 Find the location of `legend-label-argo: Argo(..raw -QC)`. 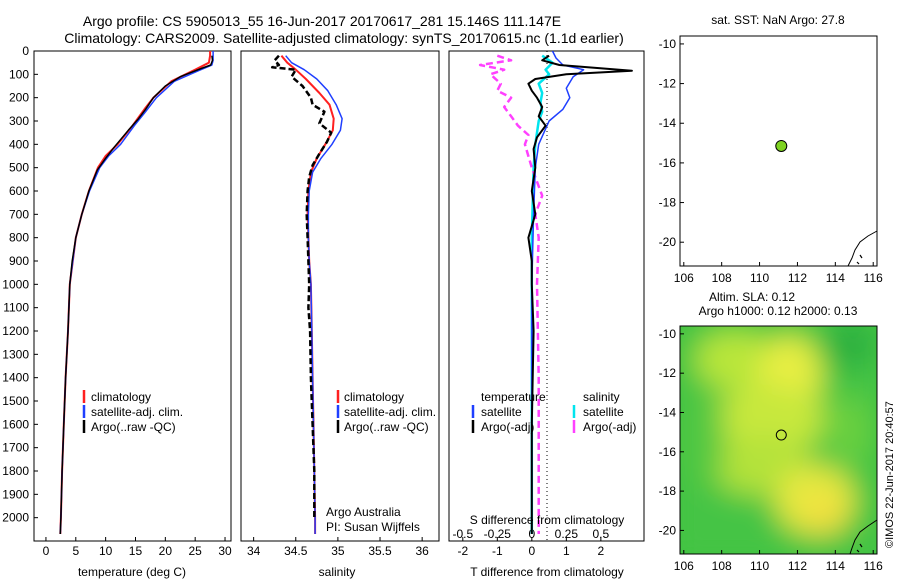

legend-label-argo: Argo(..raw -QC) is located at coordinates (386, 427).